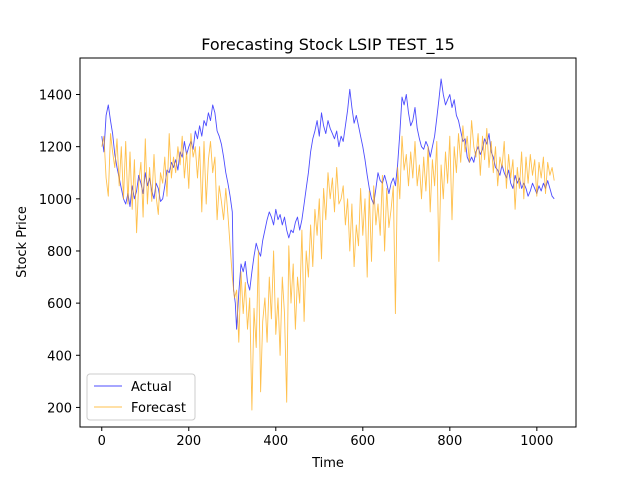 The width and height of the screenshot is (640, 480). I want to click on legend-actual-label: Actual, so click(151, 387).